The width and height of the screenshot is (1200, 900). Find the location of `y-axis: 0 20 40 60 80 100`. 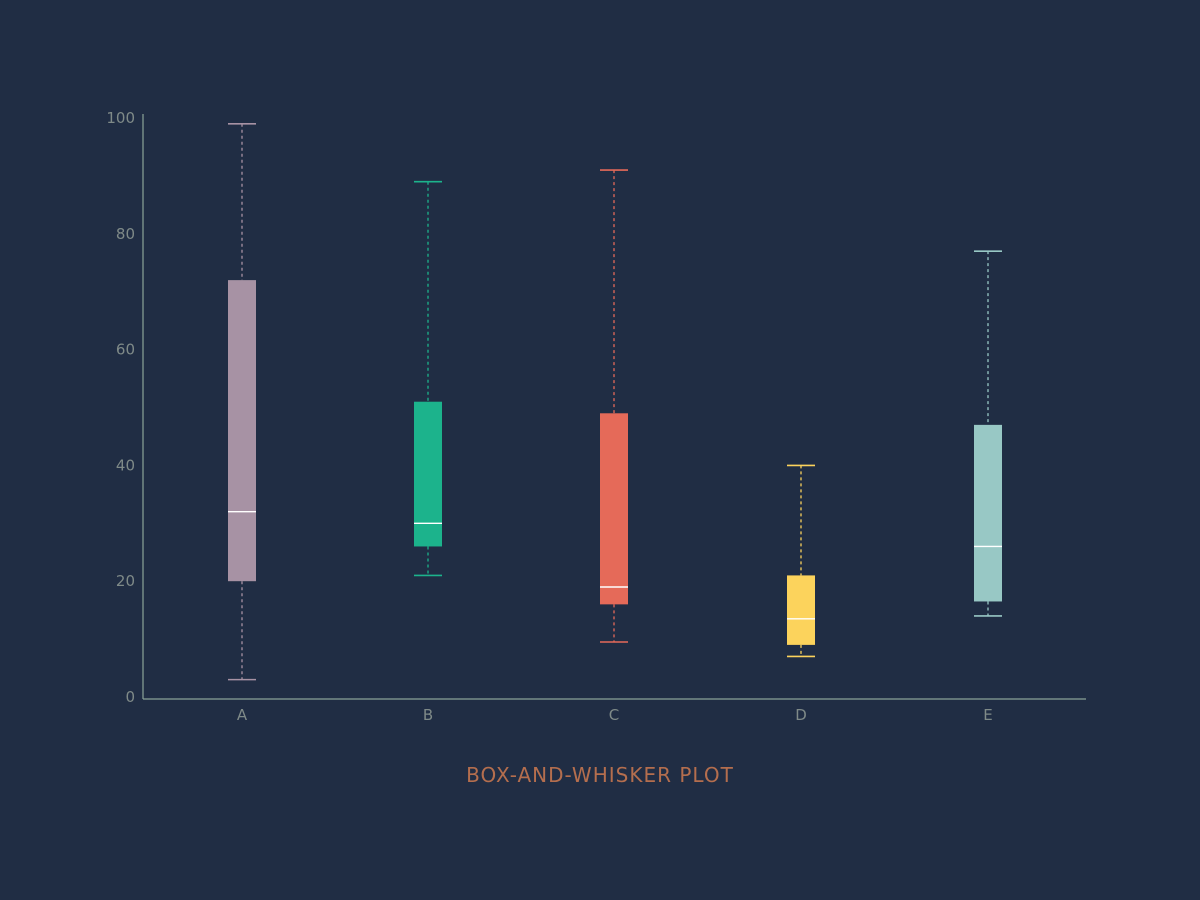

y-axis: 0 20 40 60 80 100 is located at coordinates (125, 407).